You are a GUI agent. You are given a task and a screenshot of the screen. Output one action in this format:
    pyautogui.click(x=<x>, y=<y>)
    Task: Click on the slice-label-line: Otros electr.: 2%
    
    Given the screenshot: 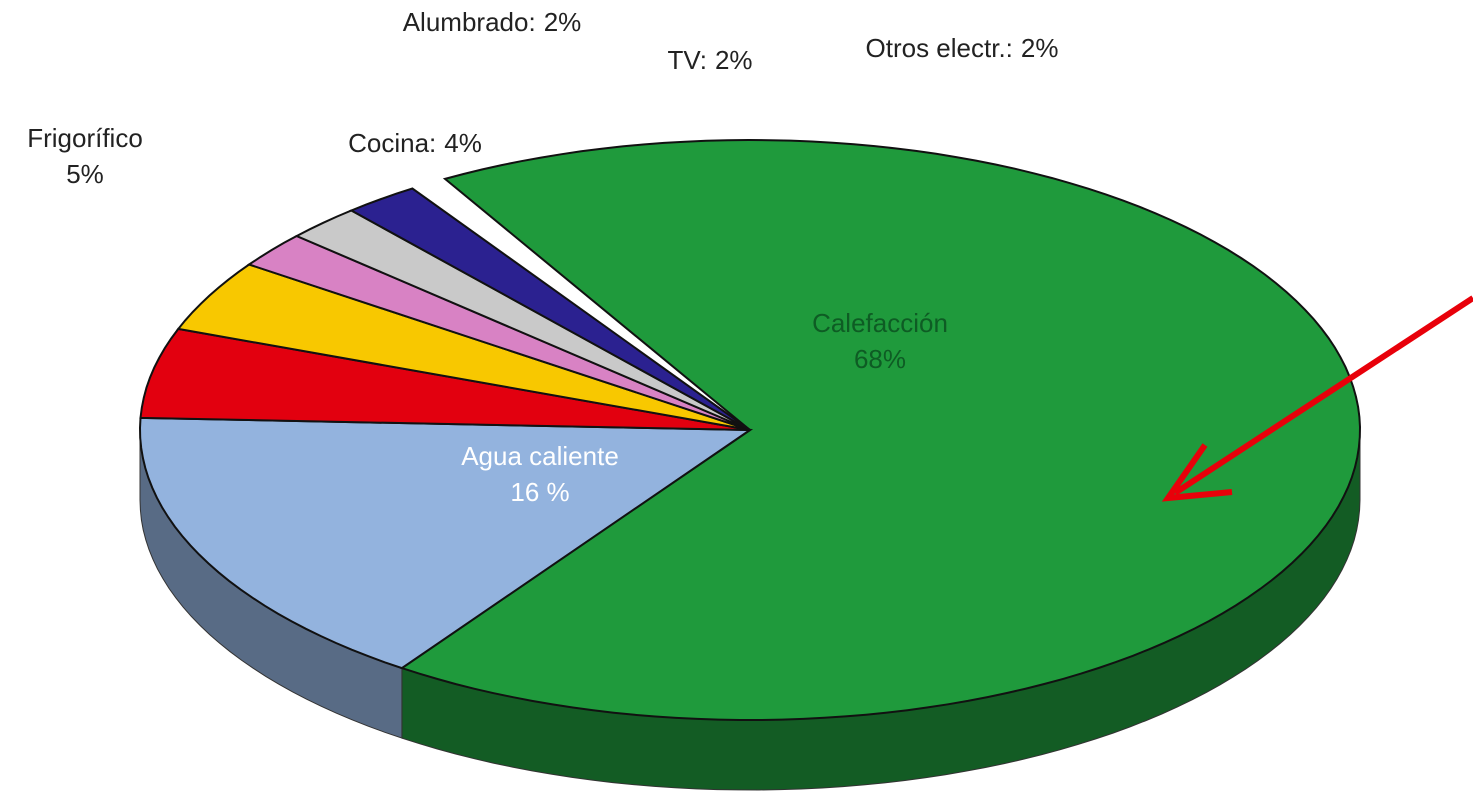 What is the action you would take?
    pyautogui.click(x=962, y=48)
    